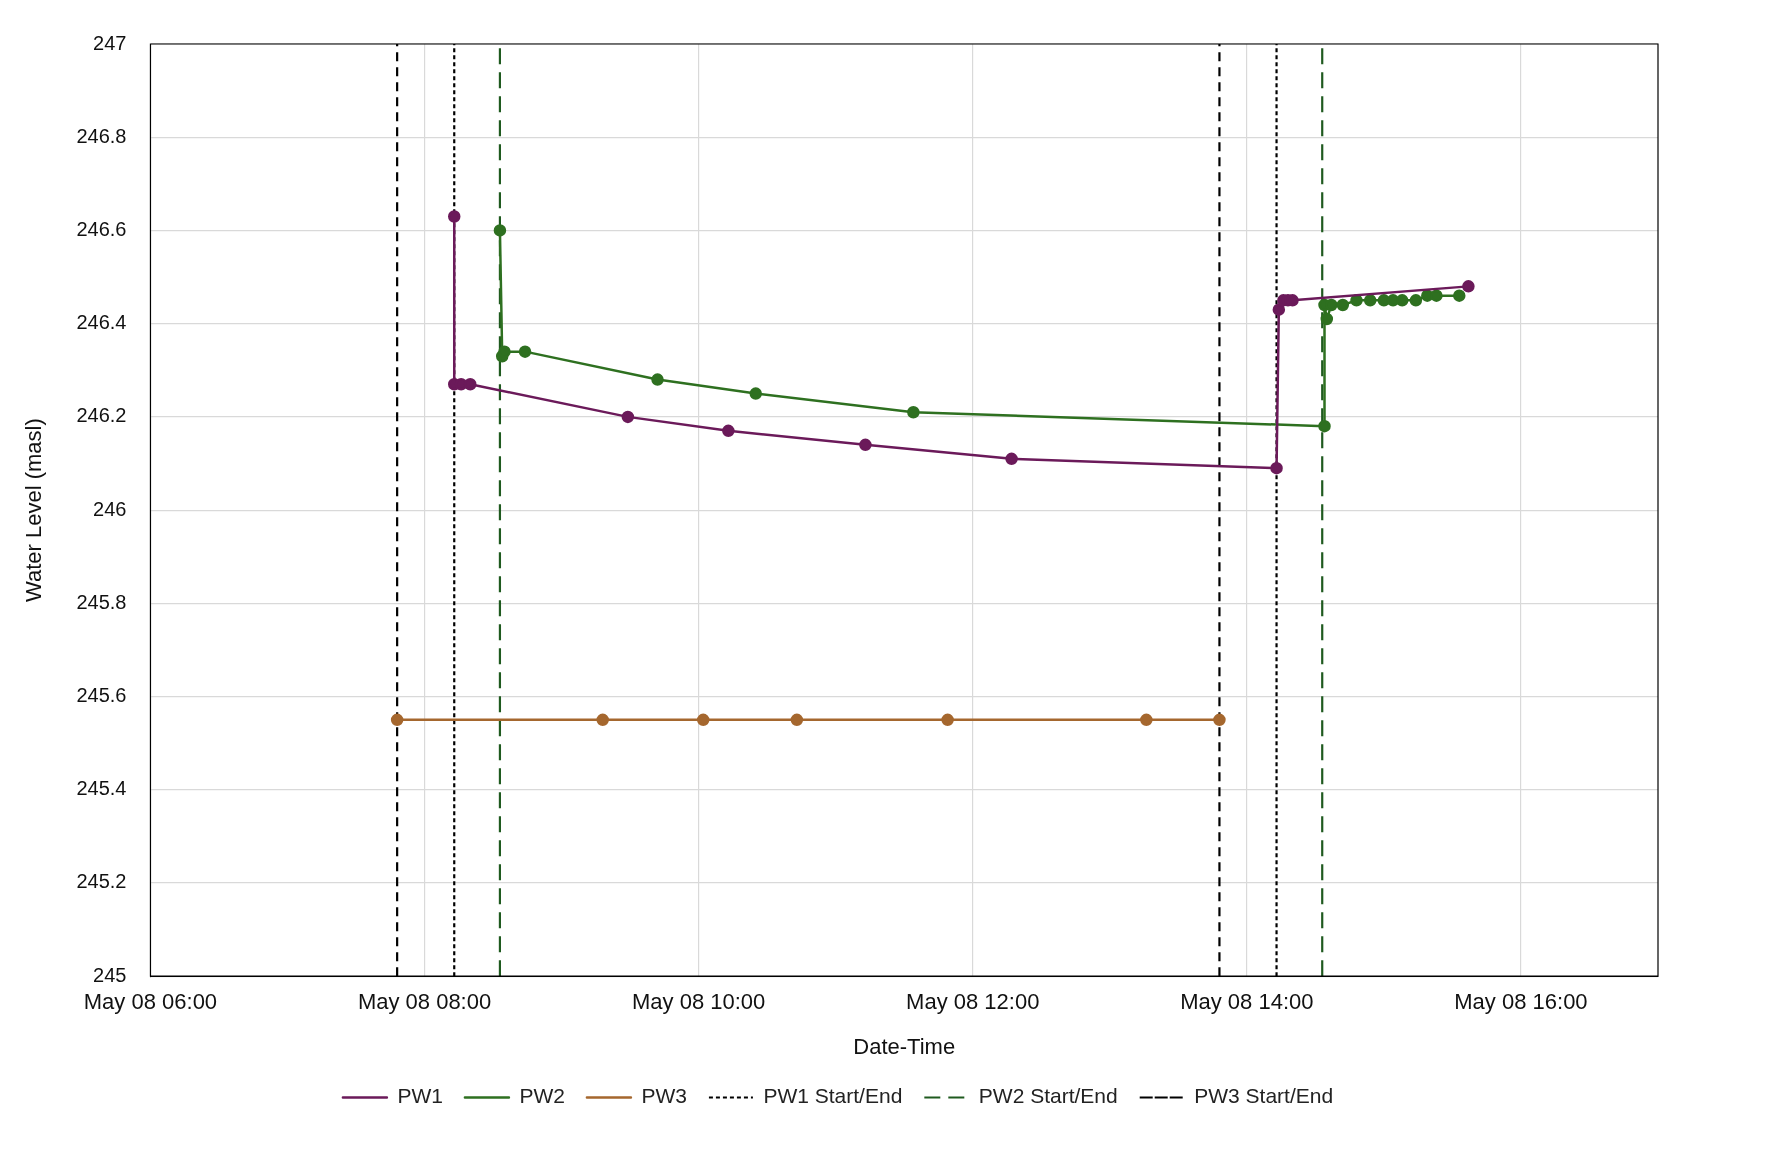 The image size is (1771, 1151). Describe the element at coordinates (424, 1002) in the screenshot. I see `x-tick-label: May 08 08:00` at that location.